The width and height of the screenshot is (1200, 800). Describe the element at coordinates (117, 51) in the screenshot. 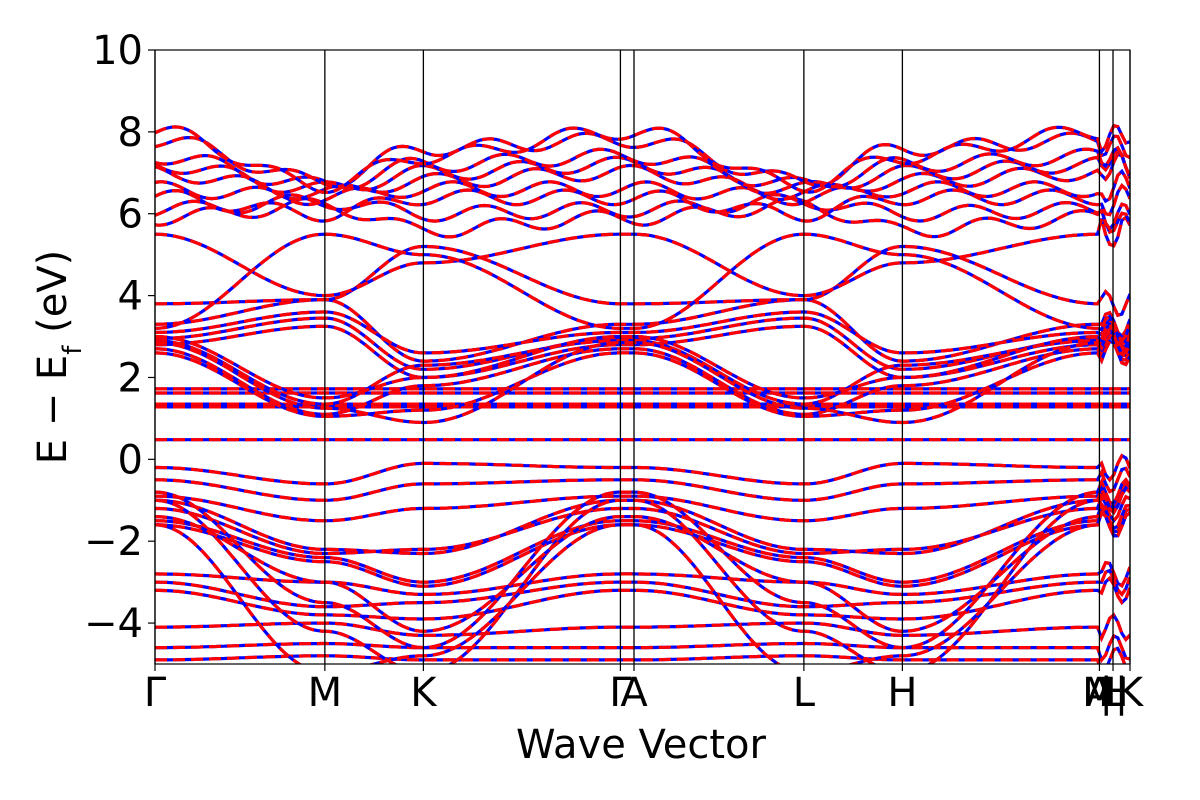

I see `y-tick-label: 10` at that location.